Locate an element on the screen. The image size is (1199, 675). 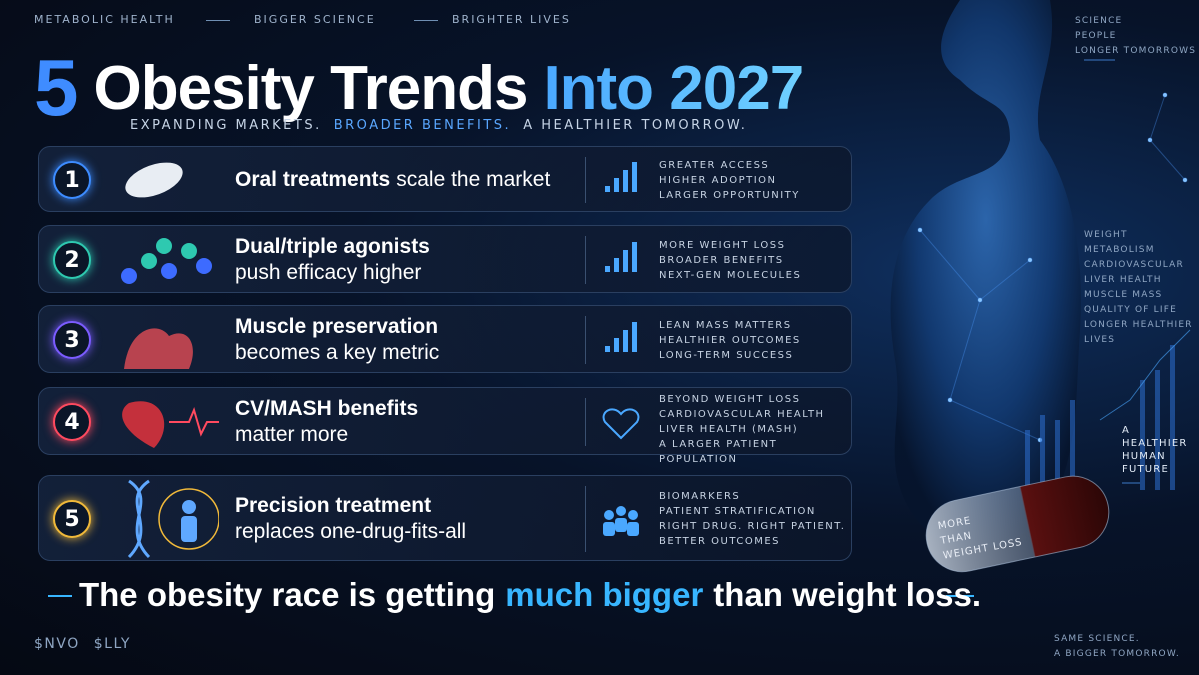
closing: SAME SCIENCE. A BIGGER TOMORROW. is located at coordinates (1117, 647).